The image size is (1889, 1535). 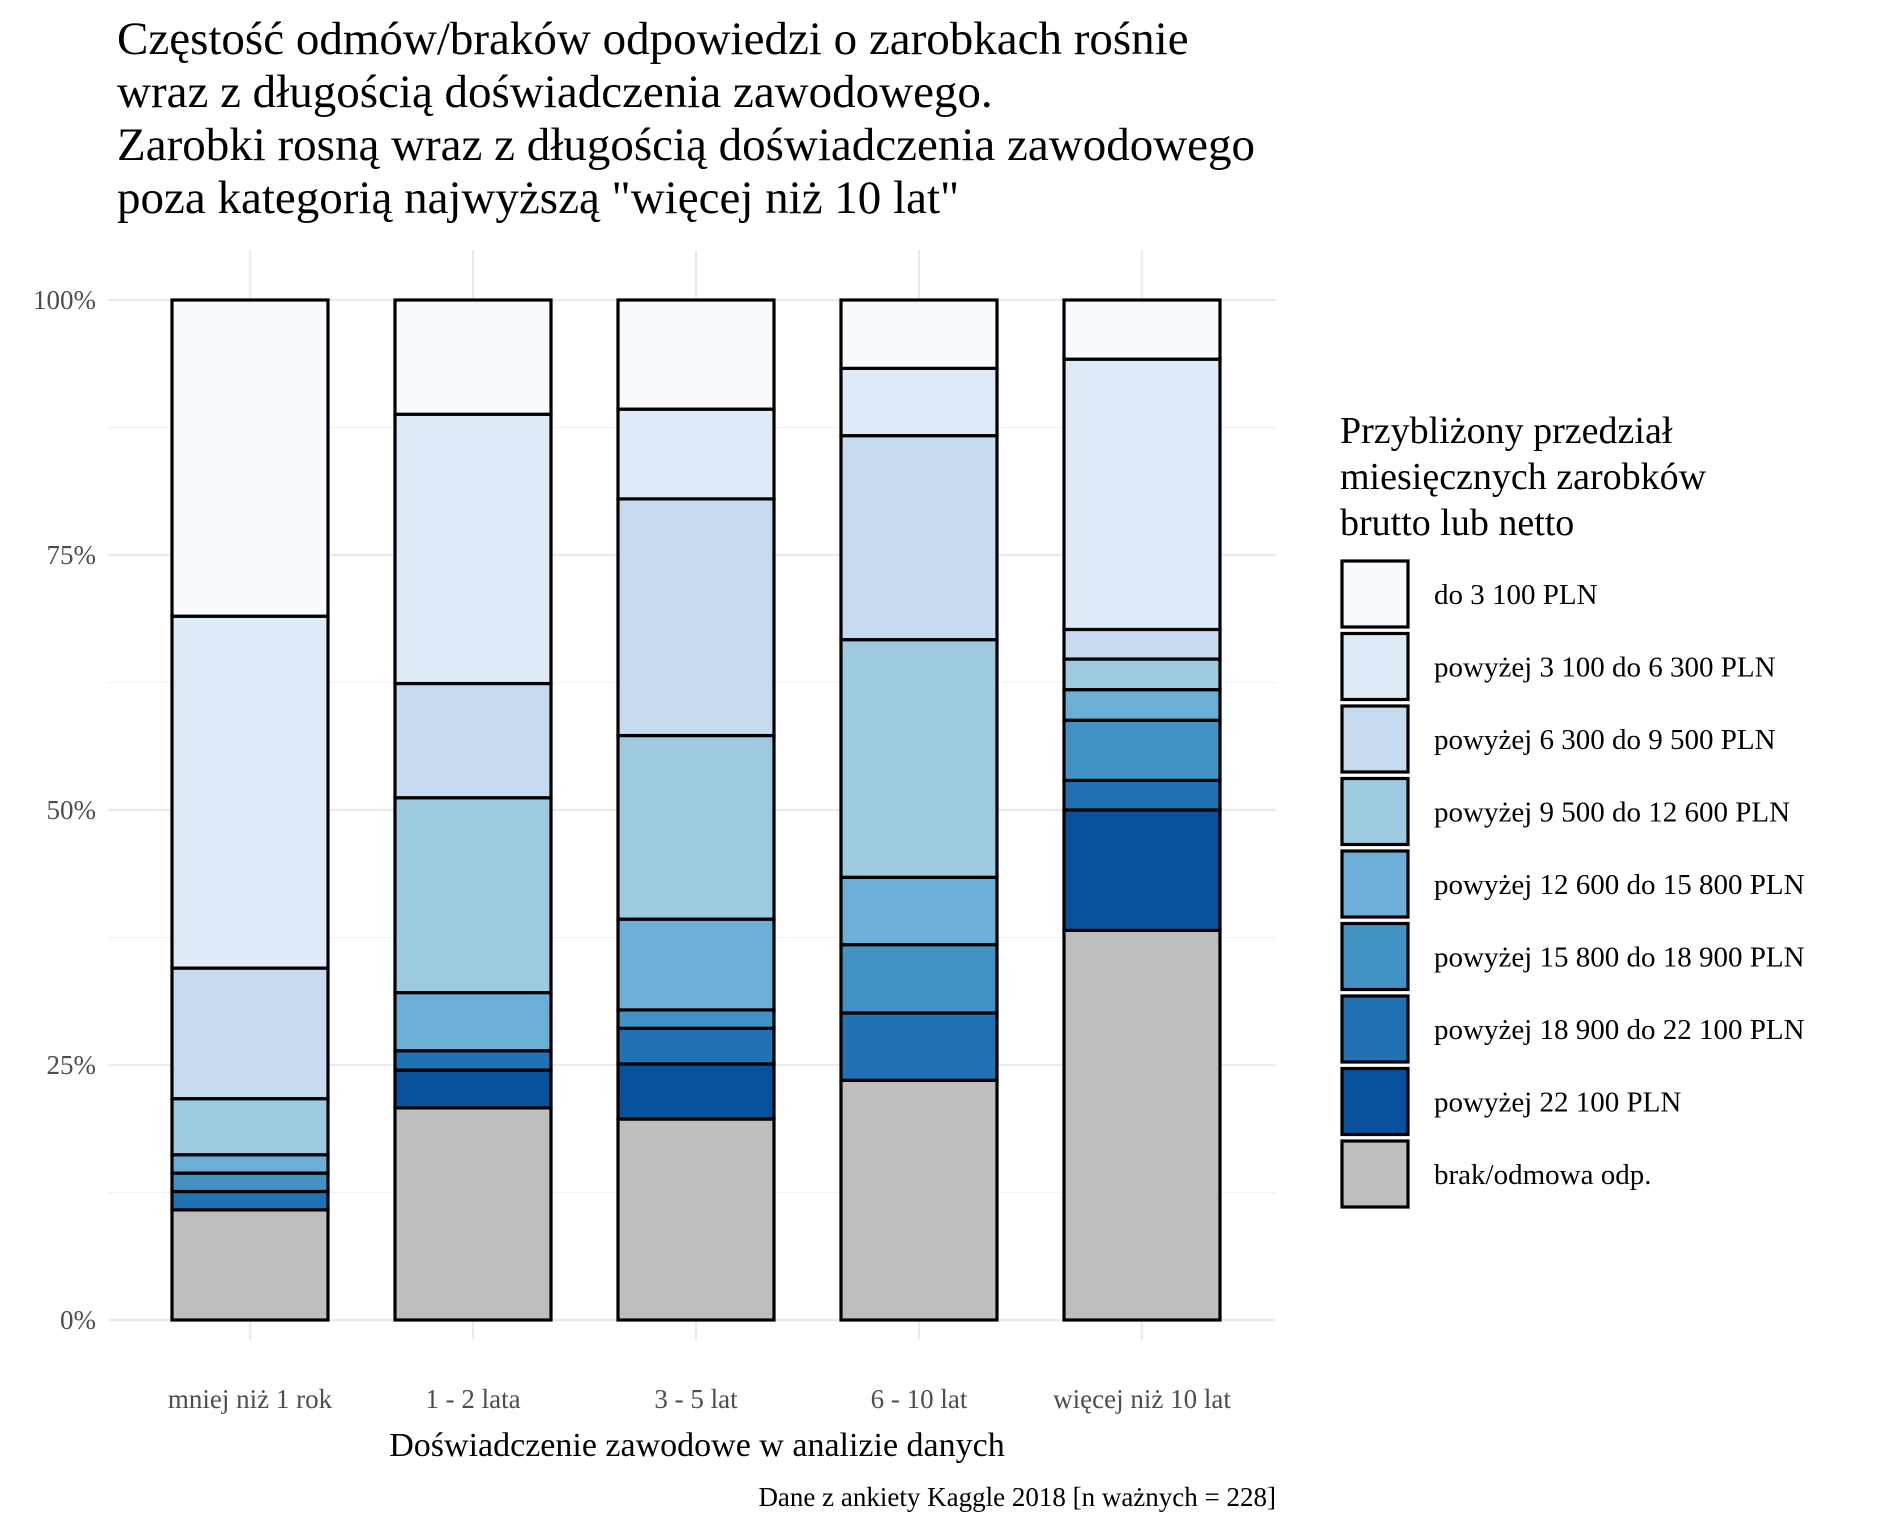 I want to click on legend-label: powyżej 9 500 do 12 600 PLN, so click(x=1612, y=813).